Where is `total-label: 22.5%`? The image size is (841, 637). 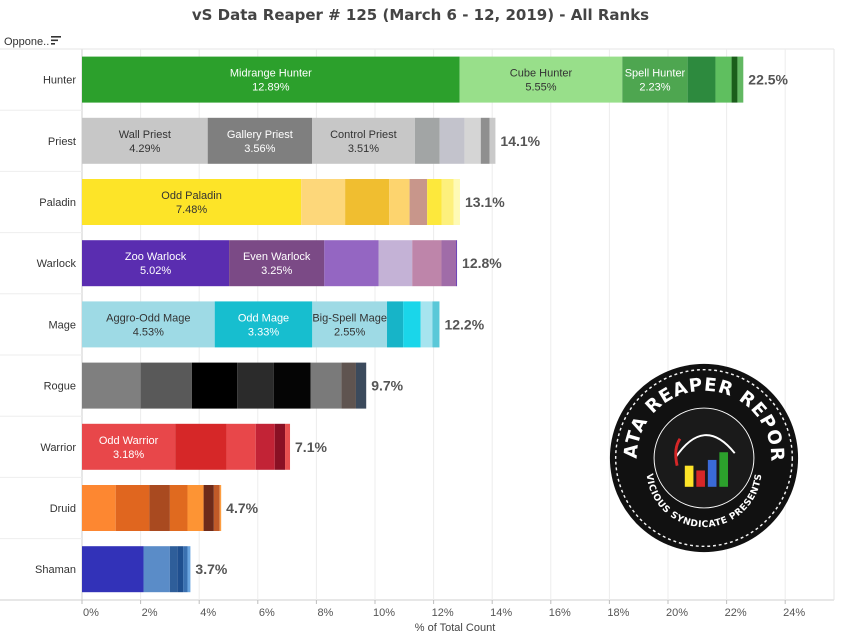
total-label: 22.5% is located at coordinates (768, 80).